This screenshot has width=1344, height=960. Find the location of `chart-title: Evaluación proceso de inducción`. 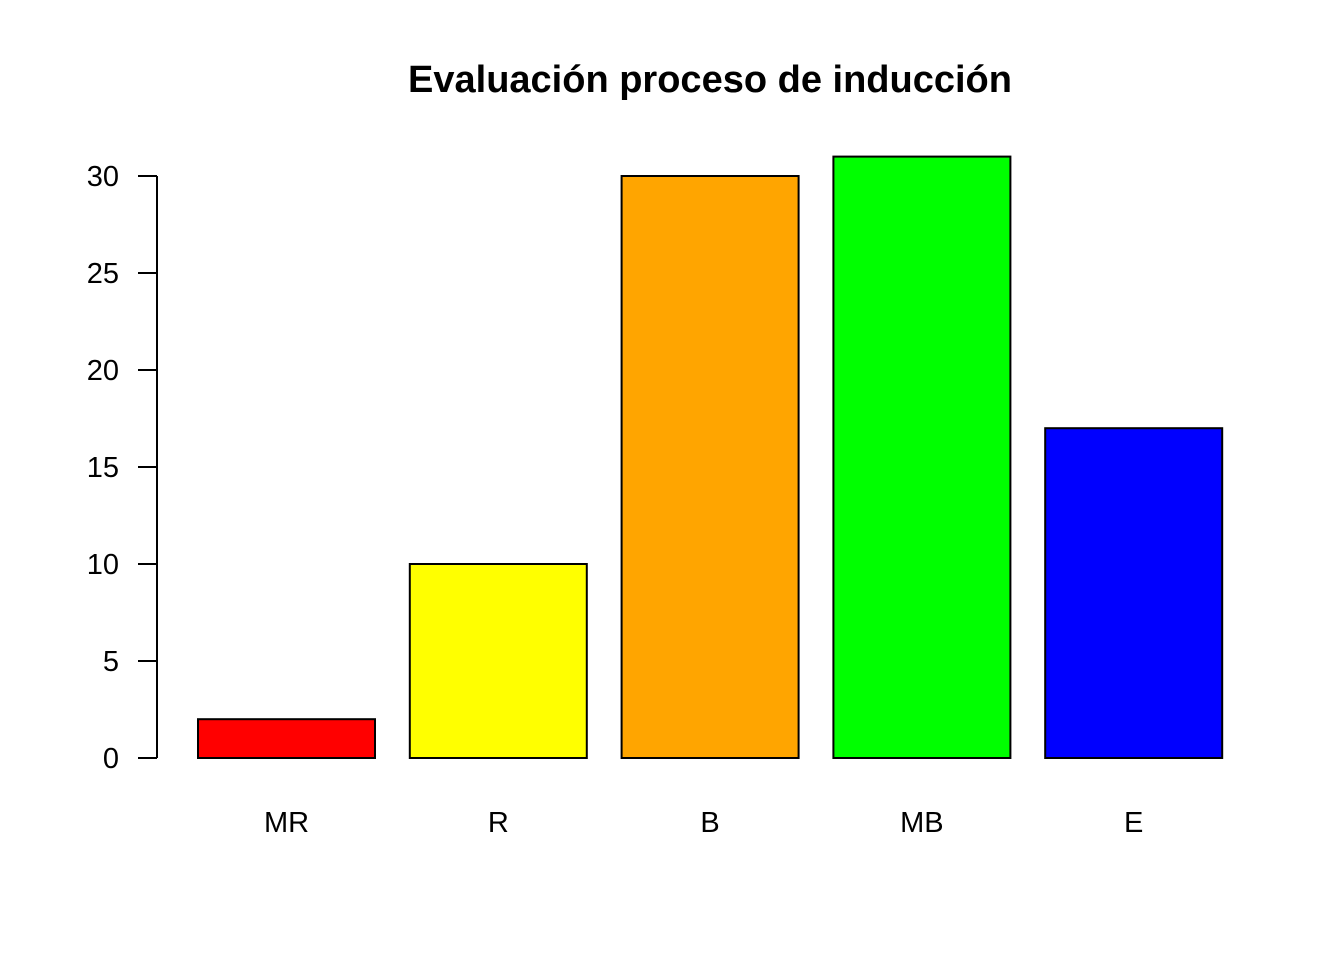

chart-title: Evaluación proceso de inducción is located at coordinates (710, 80).